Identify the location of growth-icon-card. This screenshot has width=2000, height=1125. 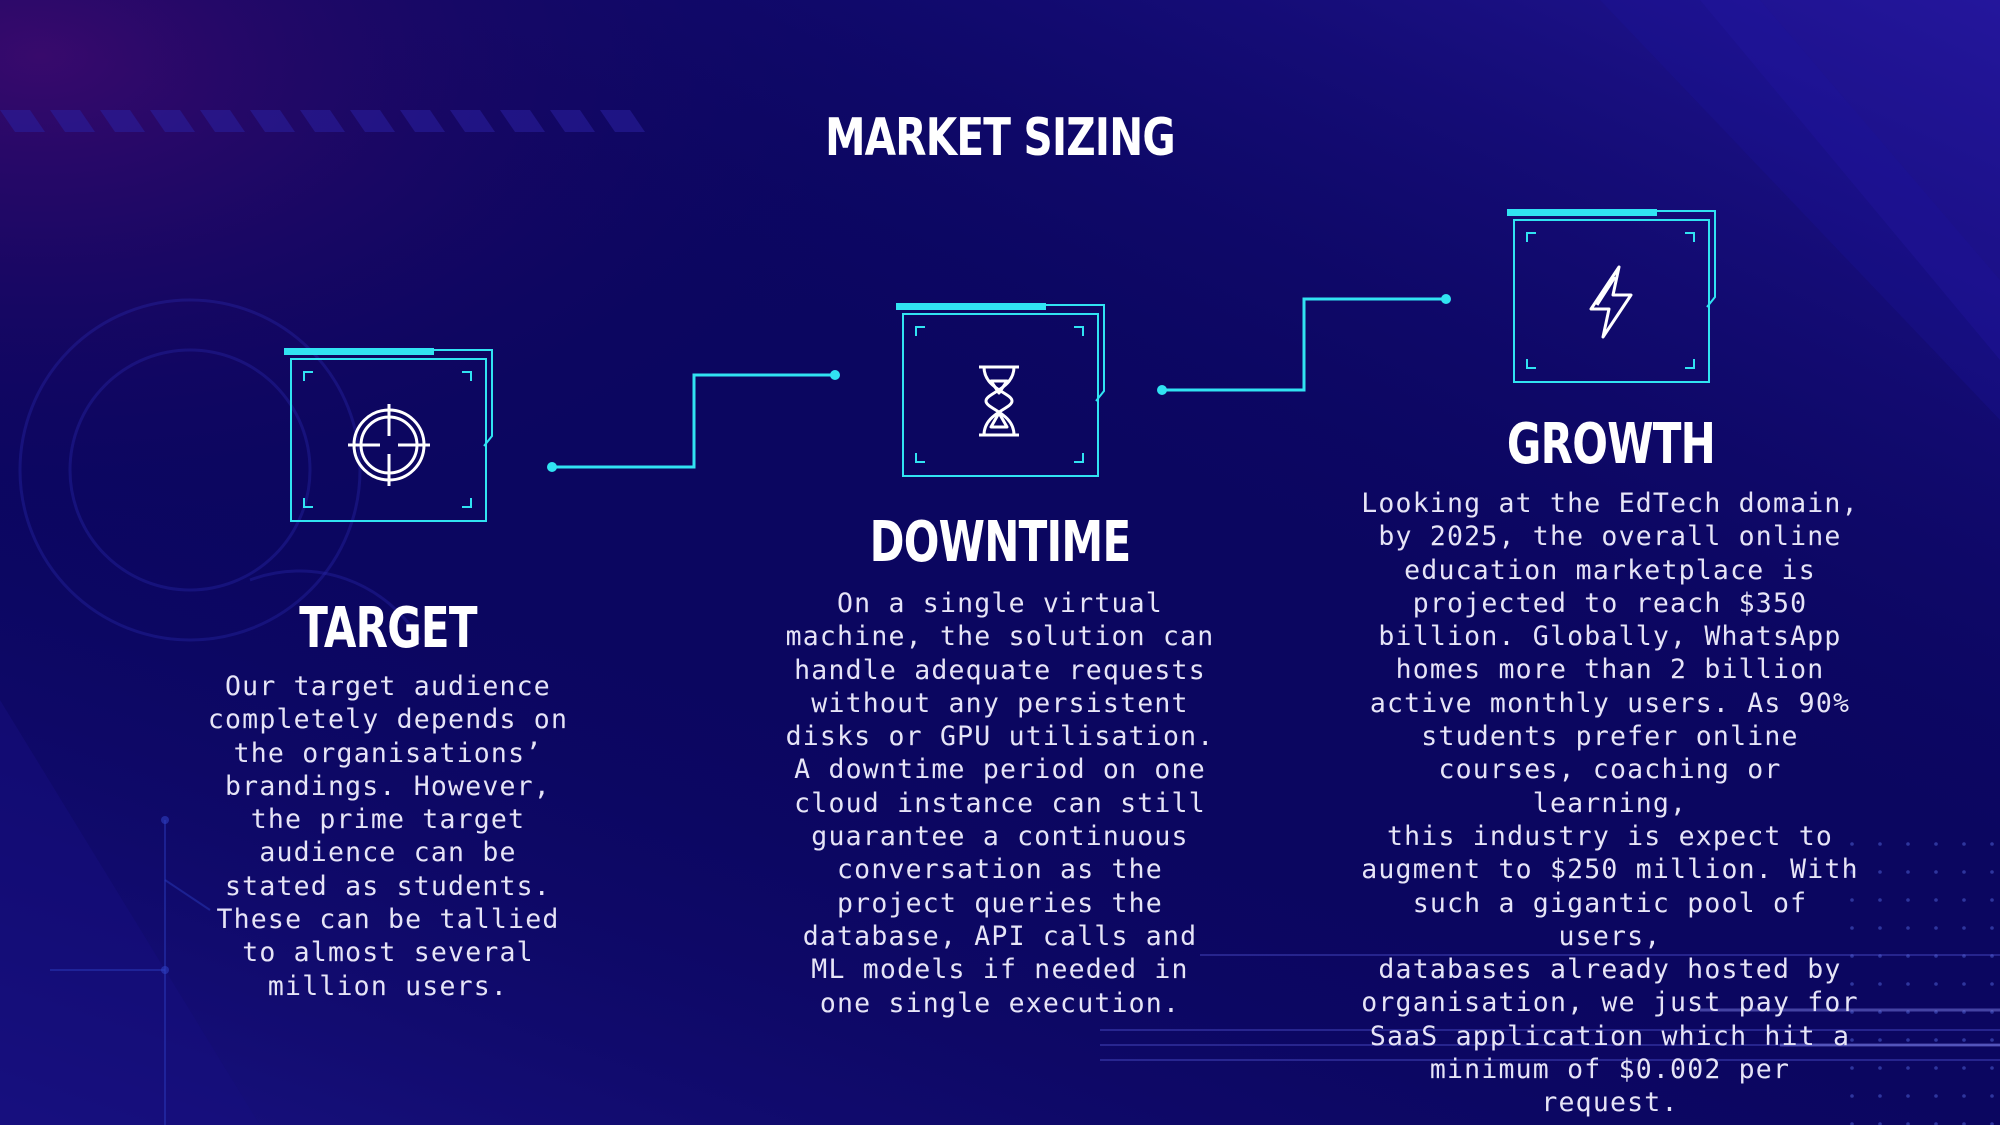
(1611, 297).